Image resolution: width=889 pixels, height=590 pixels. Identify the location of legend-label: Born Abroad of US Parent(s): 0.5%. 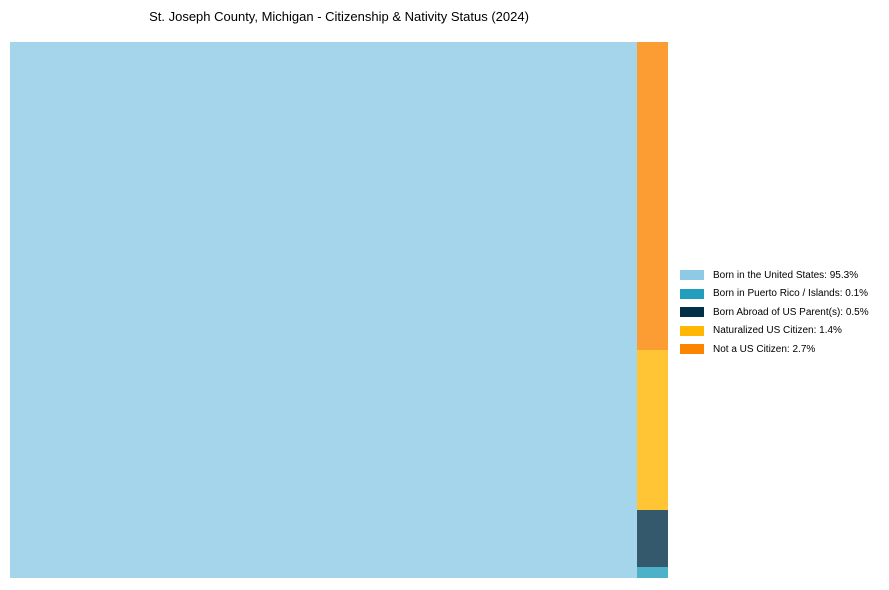
(791, 312).